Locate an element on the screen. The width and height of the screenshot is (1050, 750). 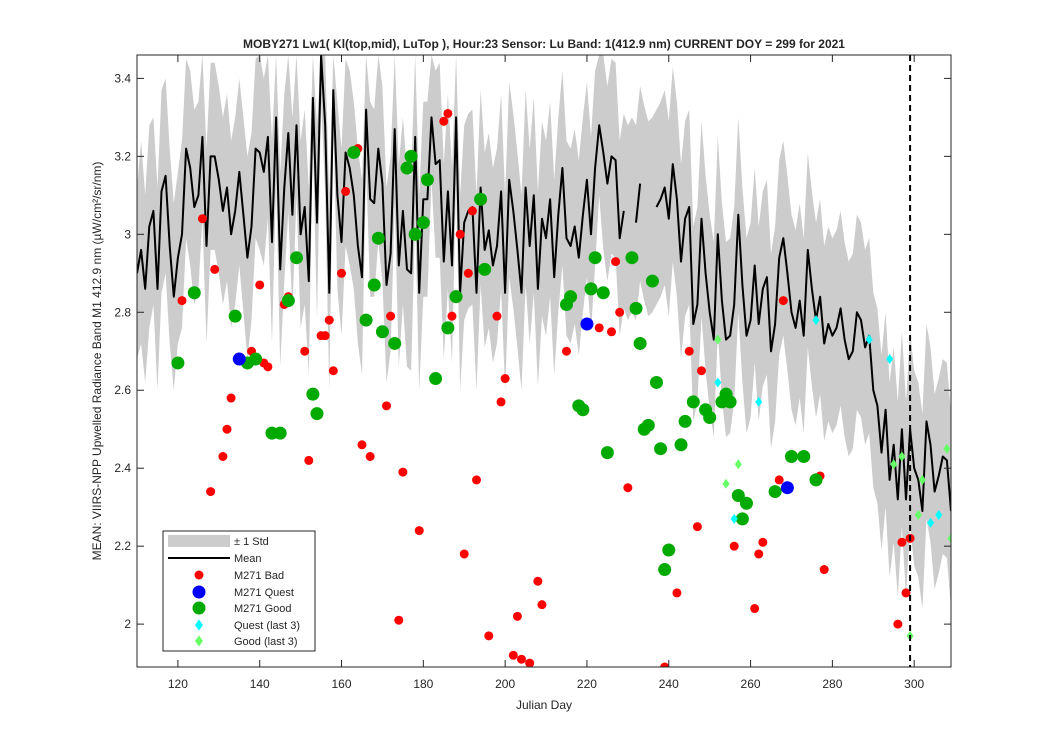
quest-point is located at coordinates (587, 324).